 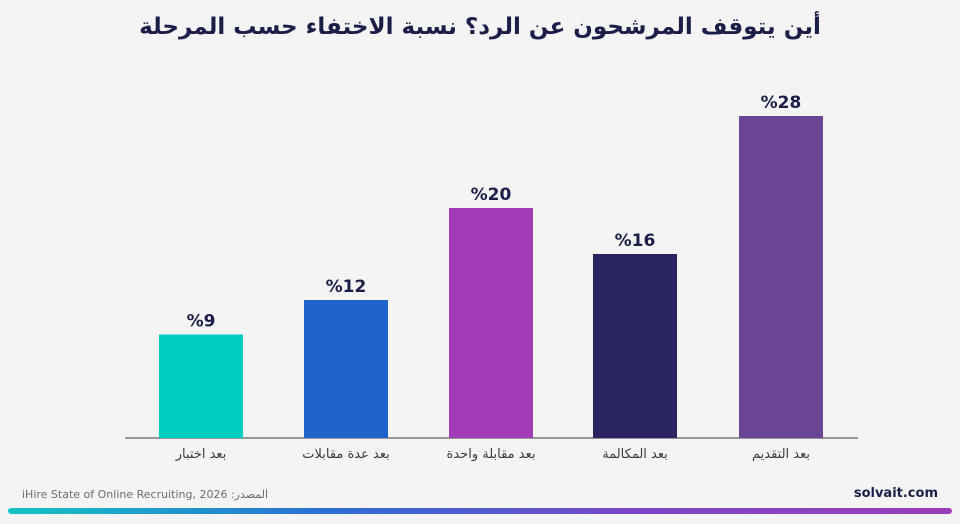 I want to click on category-label: بعد عدة مقابلات, so click(x=345, y=454).